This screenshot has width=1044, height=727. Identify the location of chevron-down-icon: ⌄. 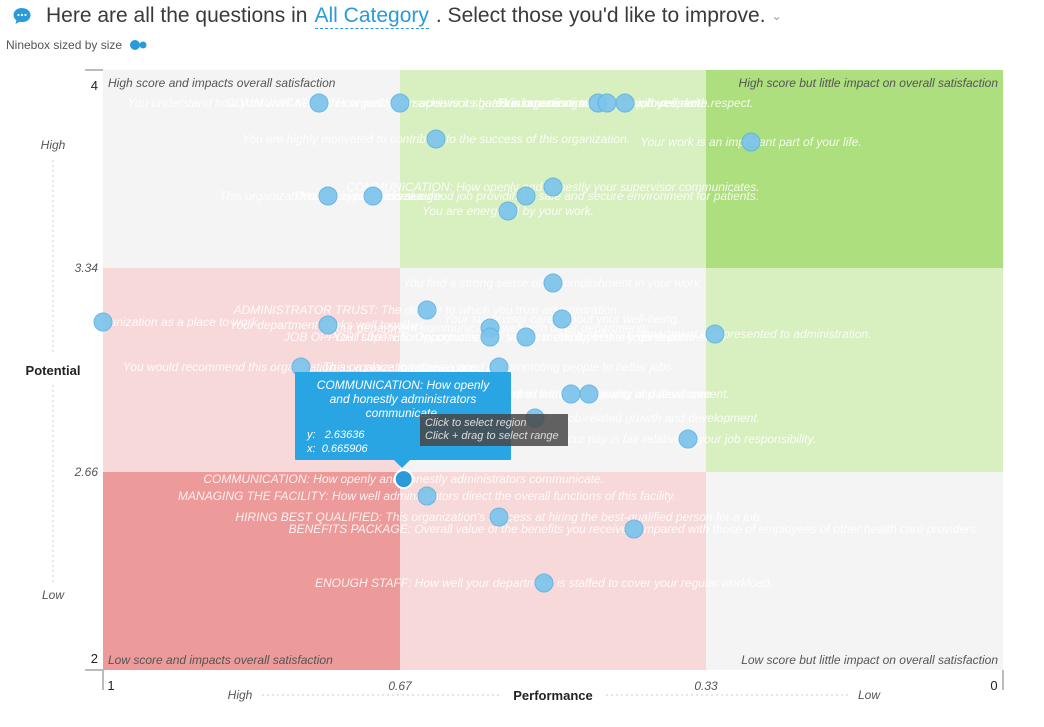
(776, 16).